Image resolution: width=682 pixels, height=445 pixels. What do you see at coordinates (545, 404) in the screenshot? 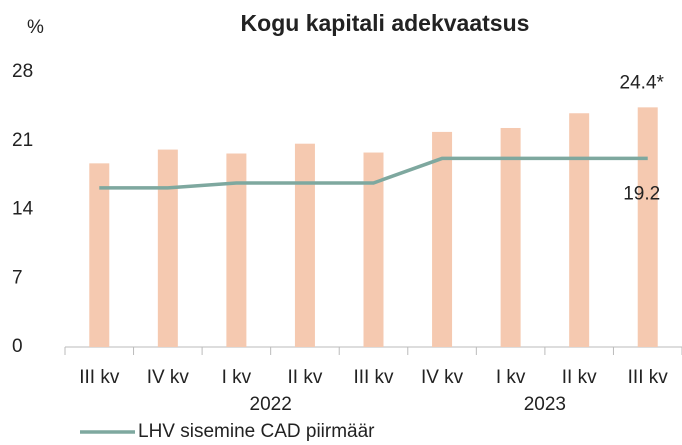
I see `x-group-label: 2023` at bounding box center [545, 404].